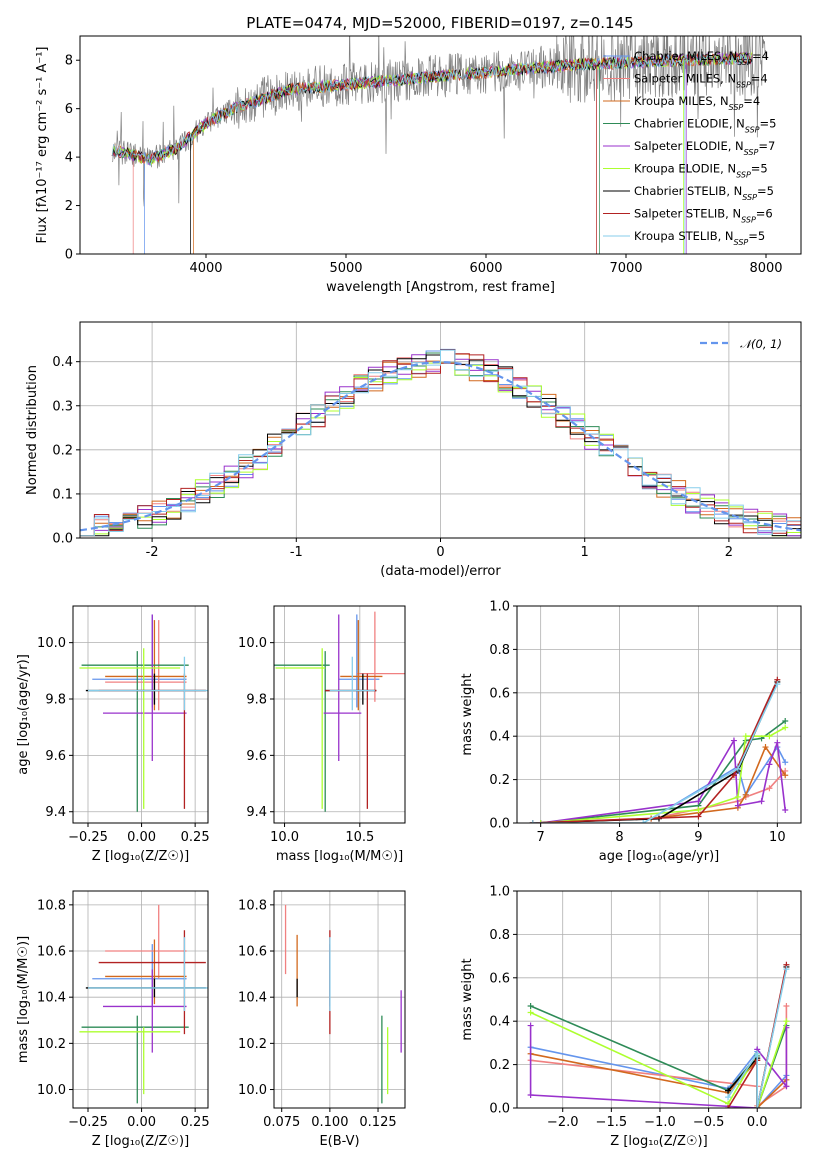 Image resolution: width=819 pixels, height=1170 pixels. Describe the element at coordinates (685, 169) in the screenshot. I see `legend-model-name: Kroupa ELODIE, N` at that location.